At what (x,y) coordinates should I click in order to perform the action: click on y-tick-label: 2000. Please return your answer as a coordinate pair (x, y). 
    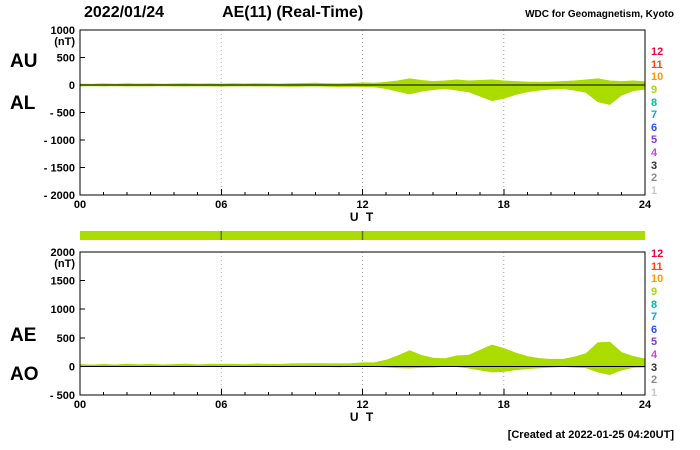
    Looking at the image, I should click on (63, 253).